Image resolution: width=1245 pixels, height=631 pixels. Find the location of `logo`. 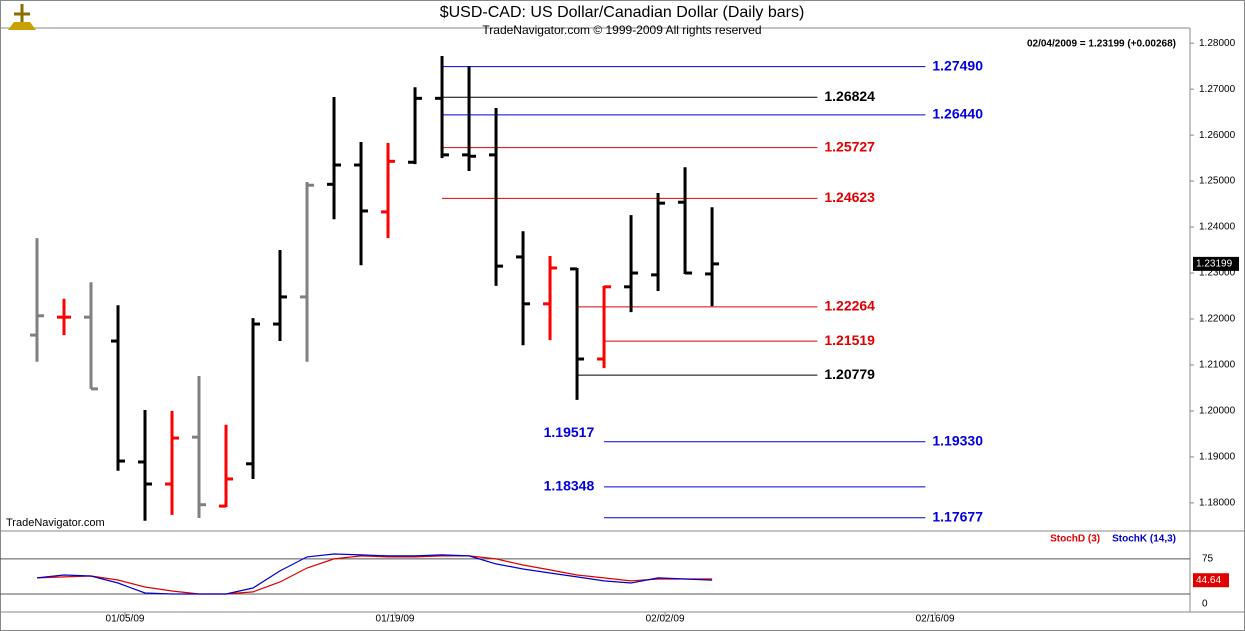

logo is located at coordinates (22, 17).